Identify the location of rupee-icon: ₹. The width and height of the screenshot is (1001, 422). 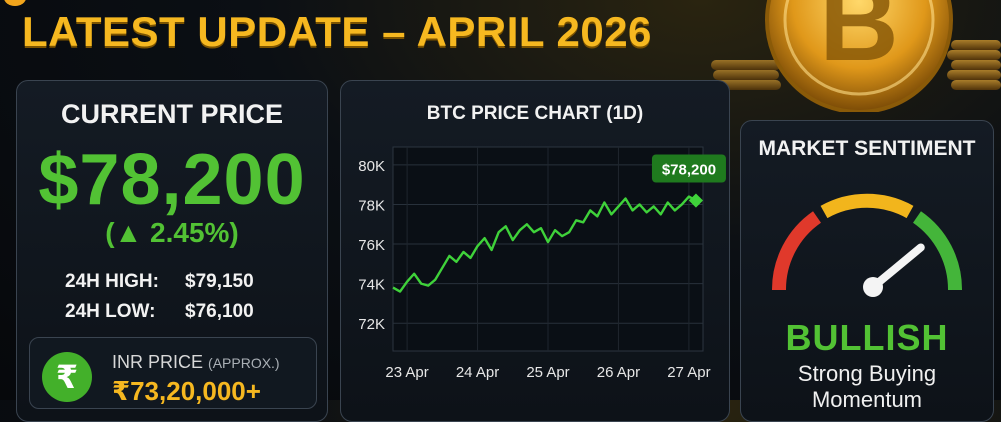
(67, 377).